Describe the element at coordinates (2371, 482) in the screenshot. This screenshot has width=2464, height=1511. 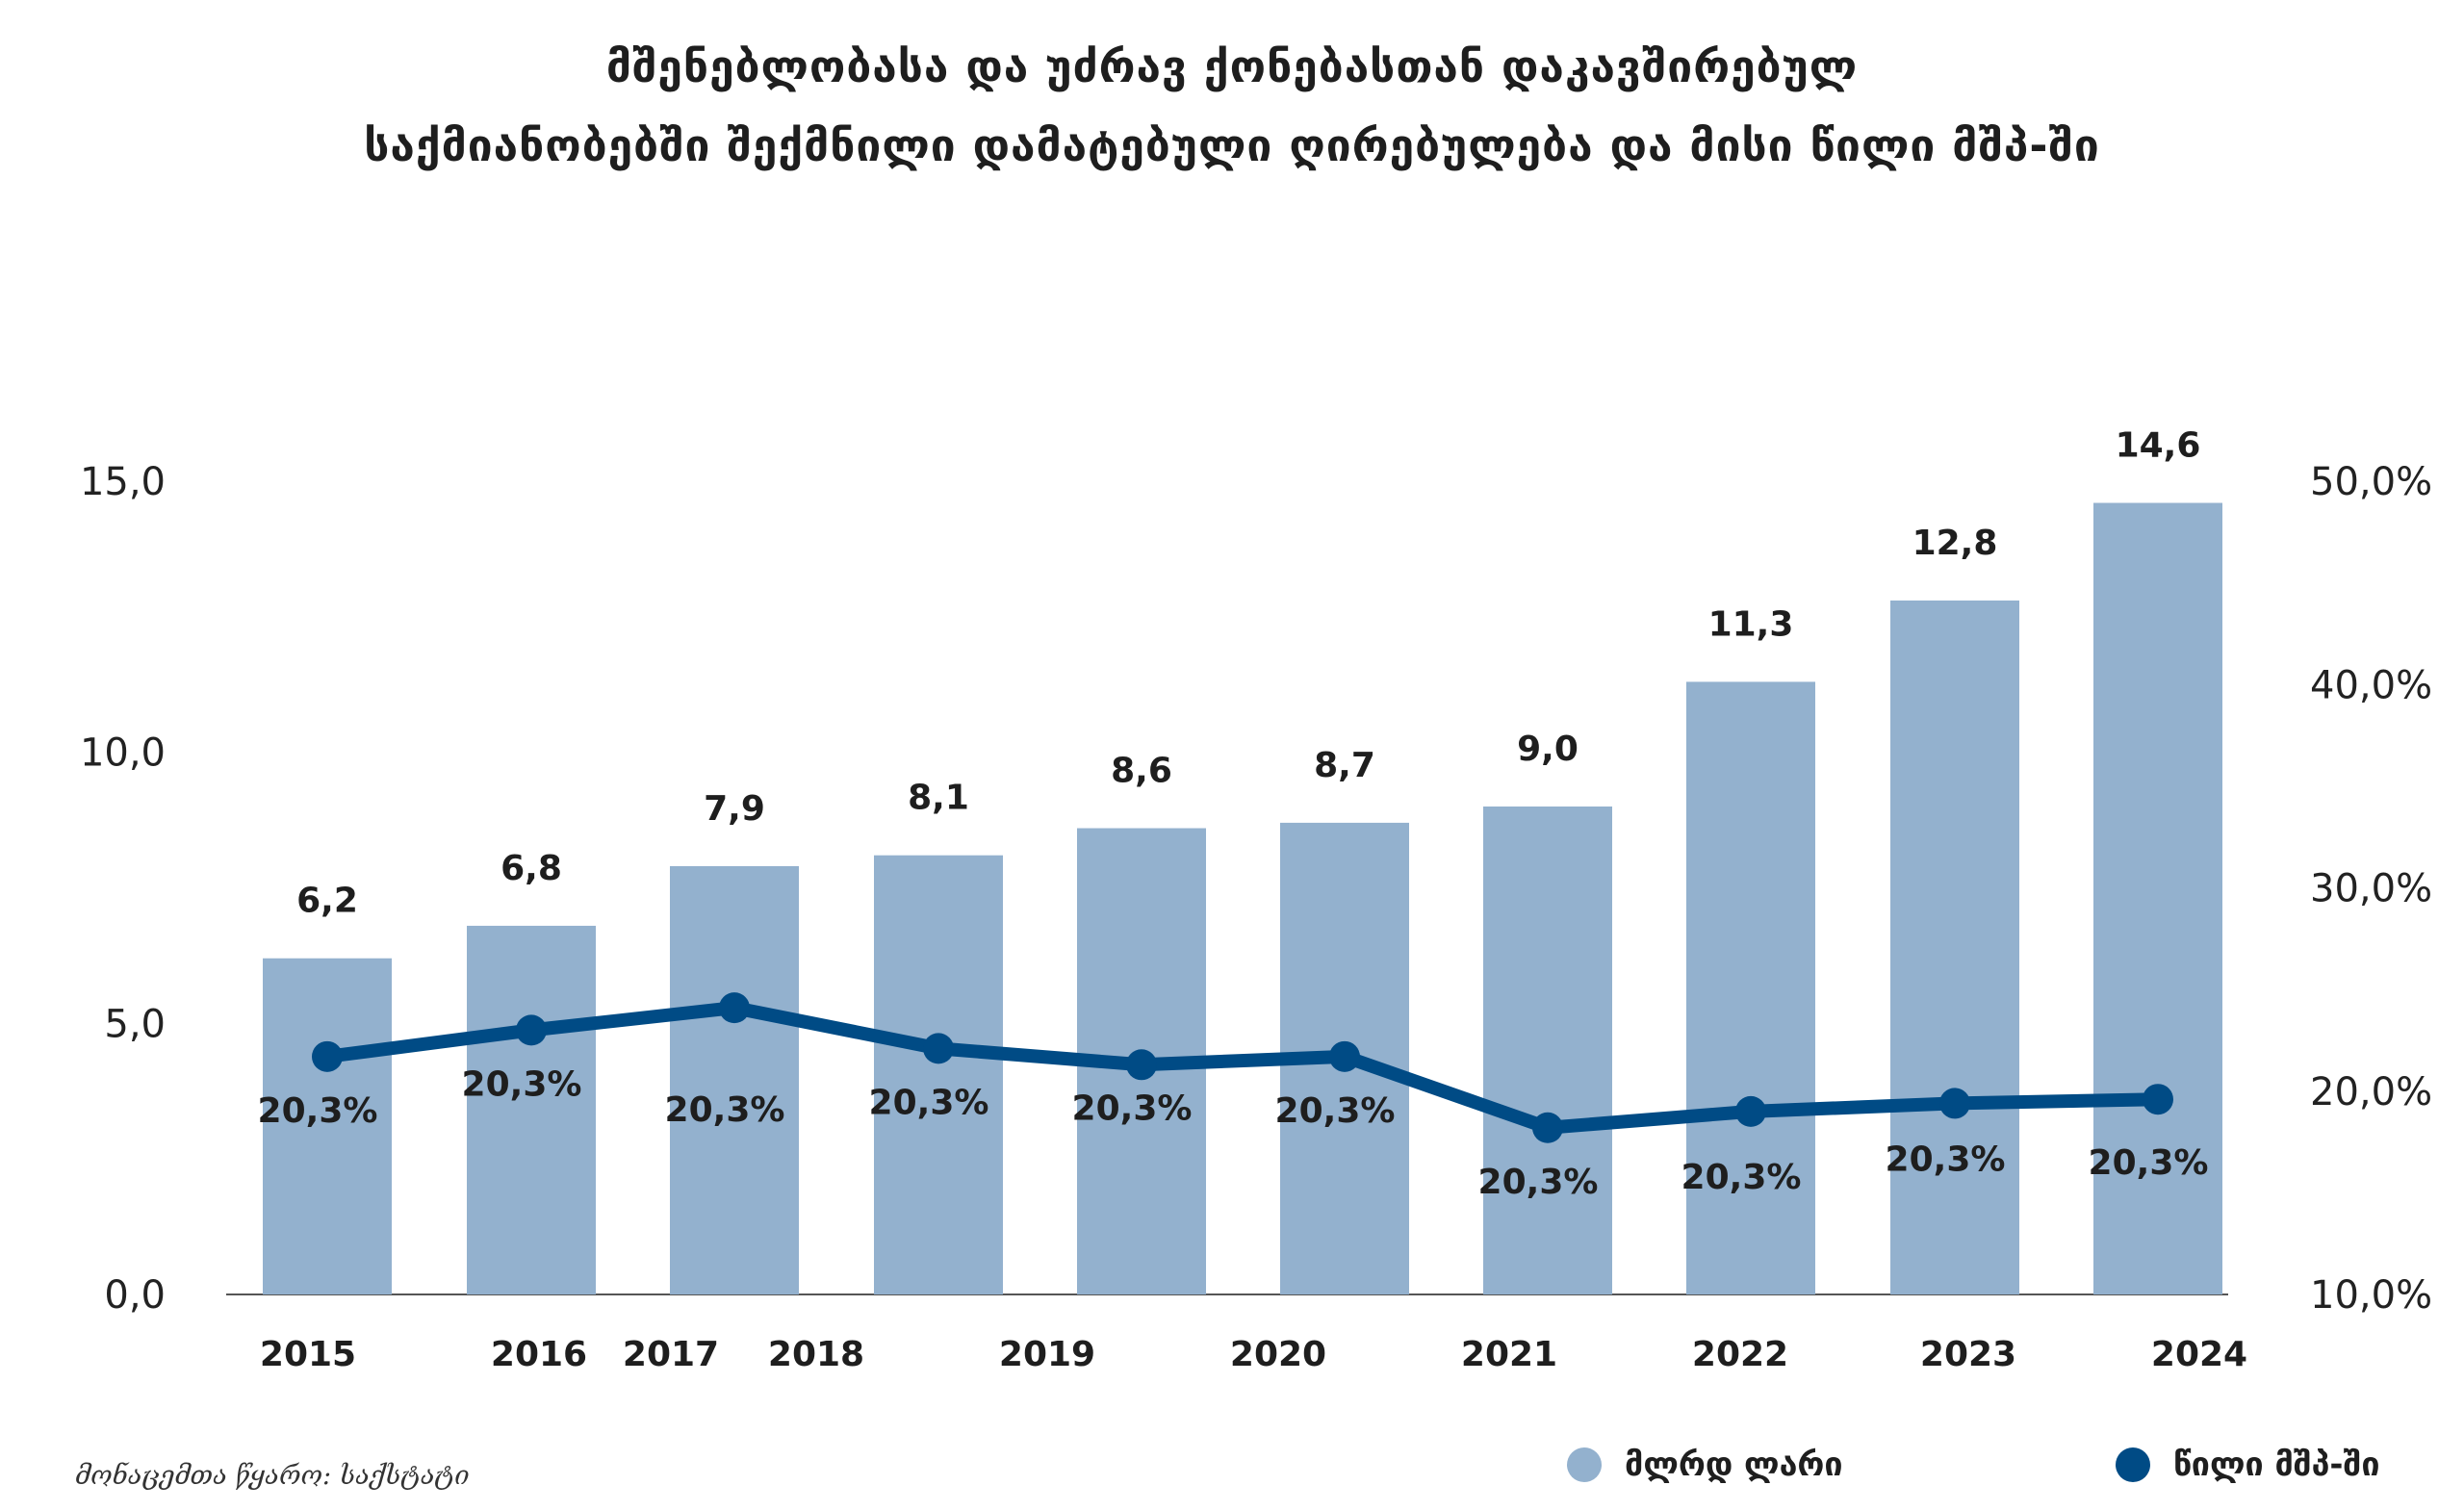
I see `y-right-tick-label: 50,0%` at that location.